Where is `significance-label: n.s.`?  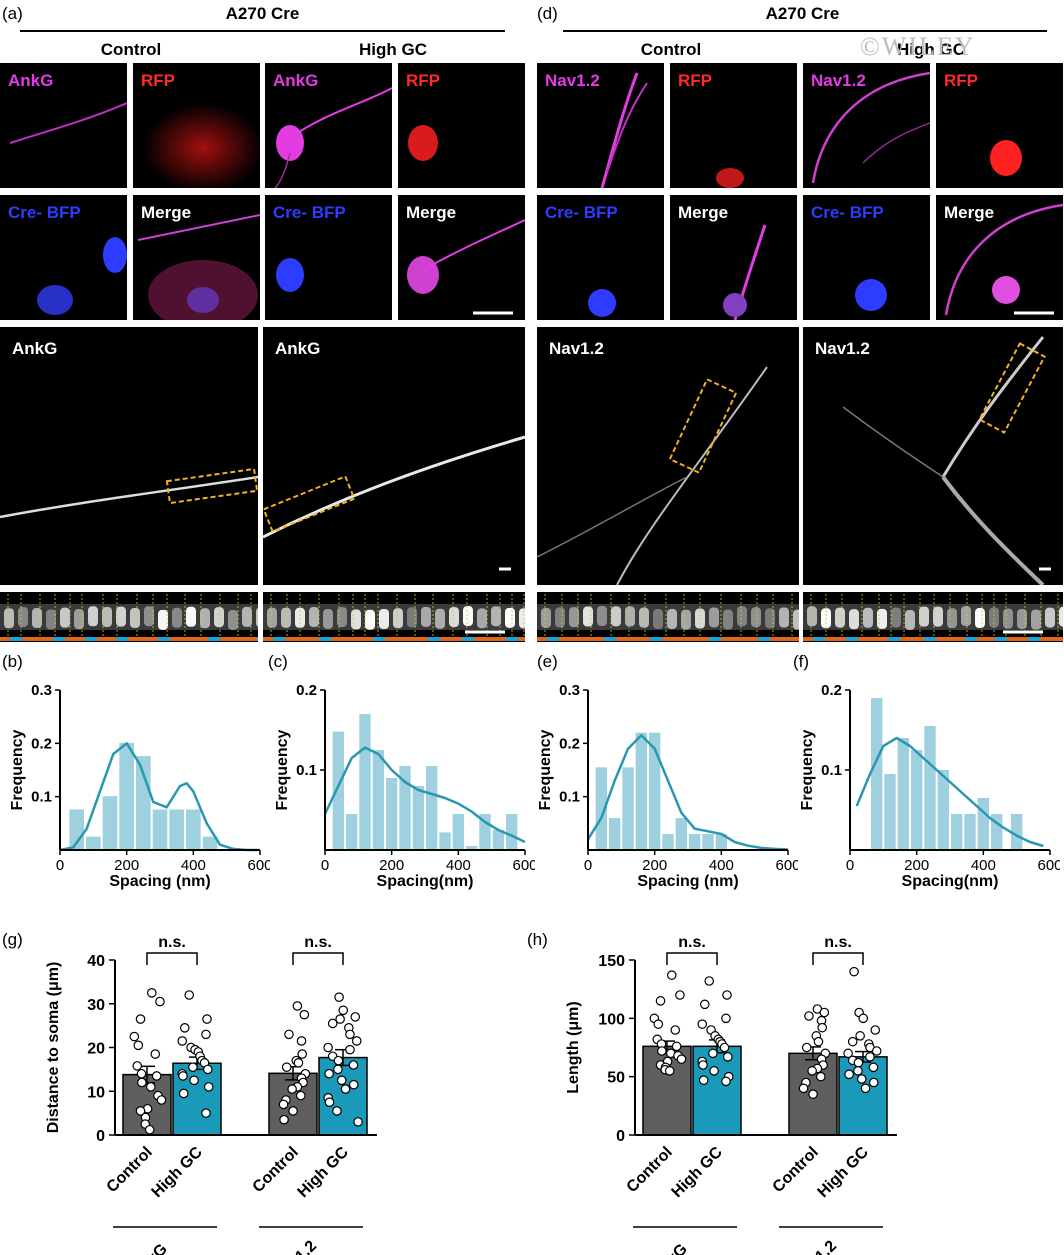
significance-label: n.s. is located at coordinates (692, 942).